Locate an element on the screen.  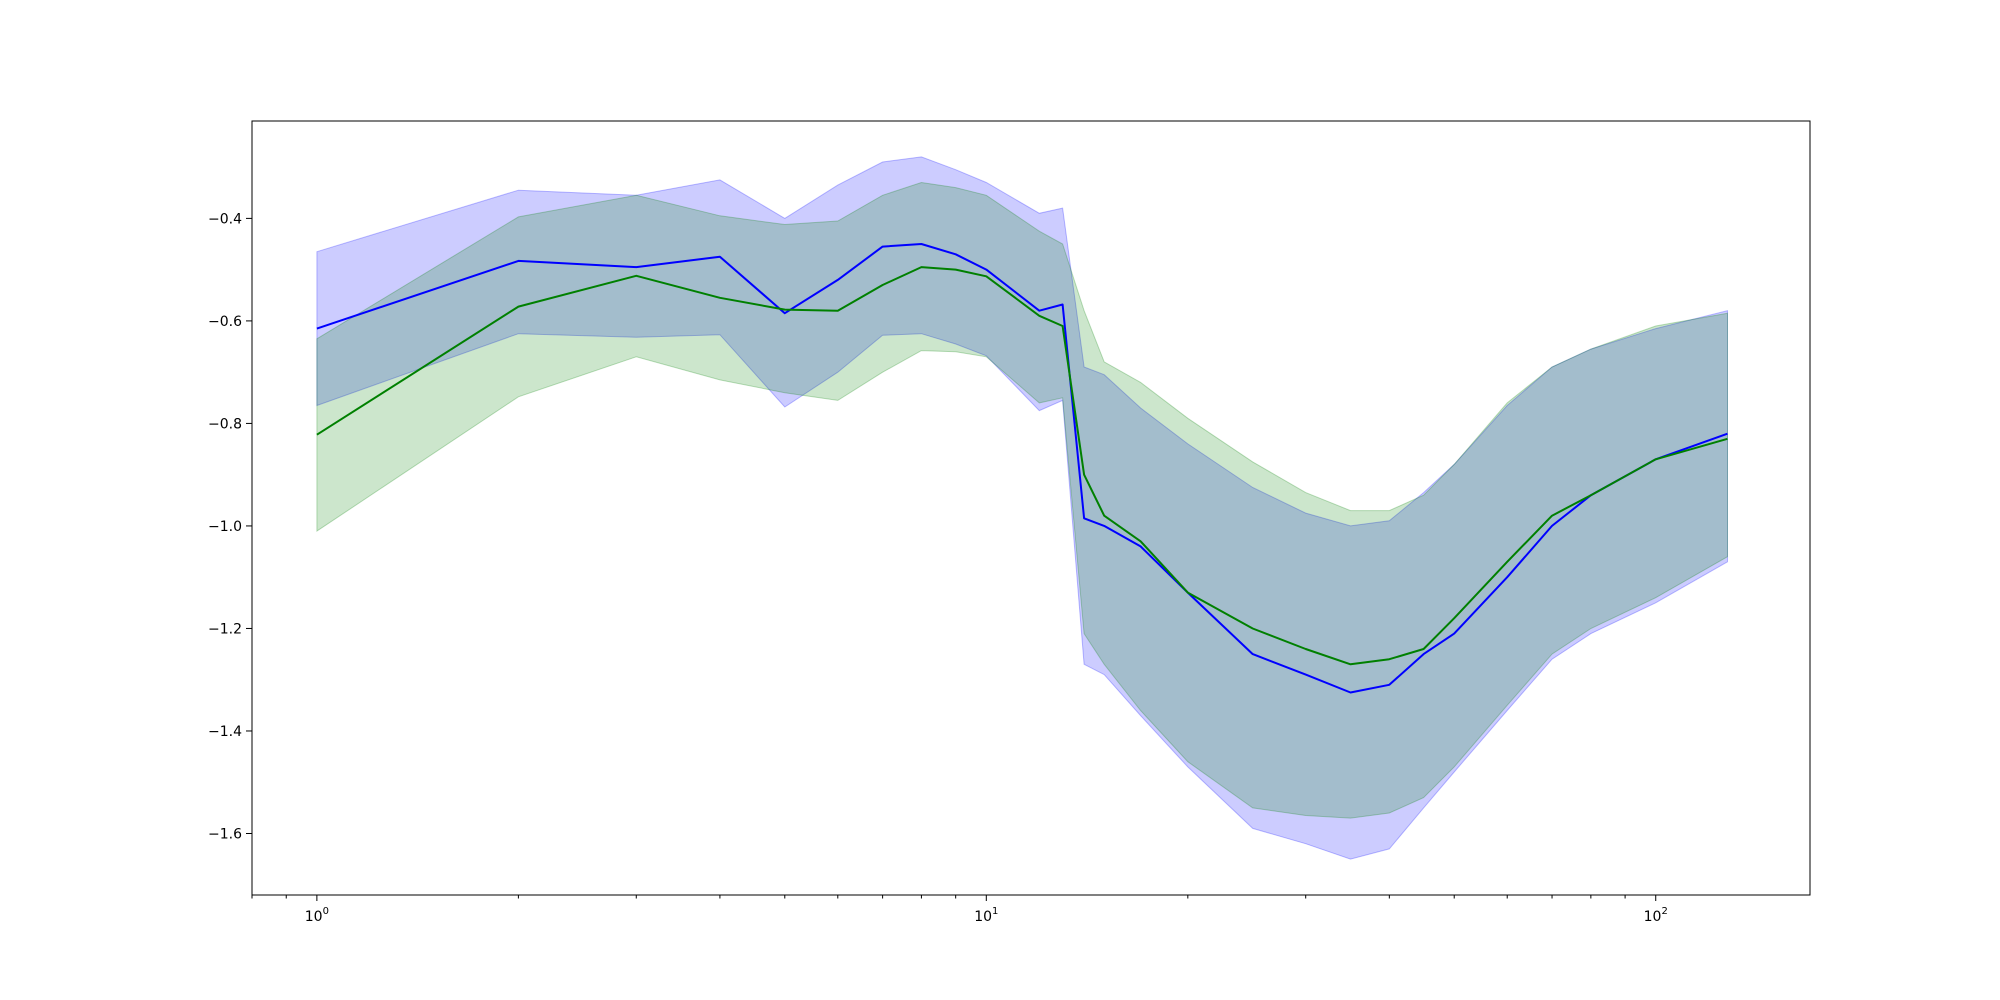
y-tick-label: −0.4 is located at coordinates (225, 219).